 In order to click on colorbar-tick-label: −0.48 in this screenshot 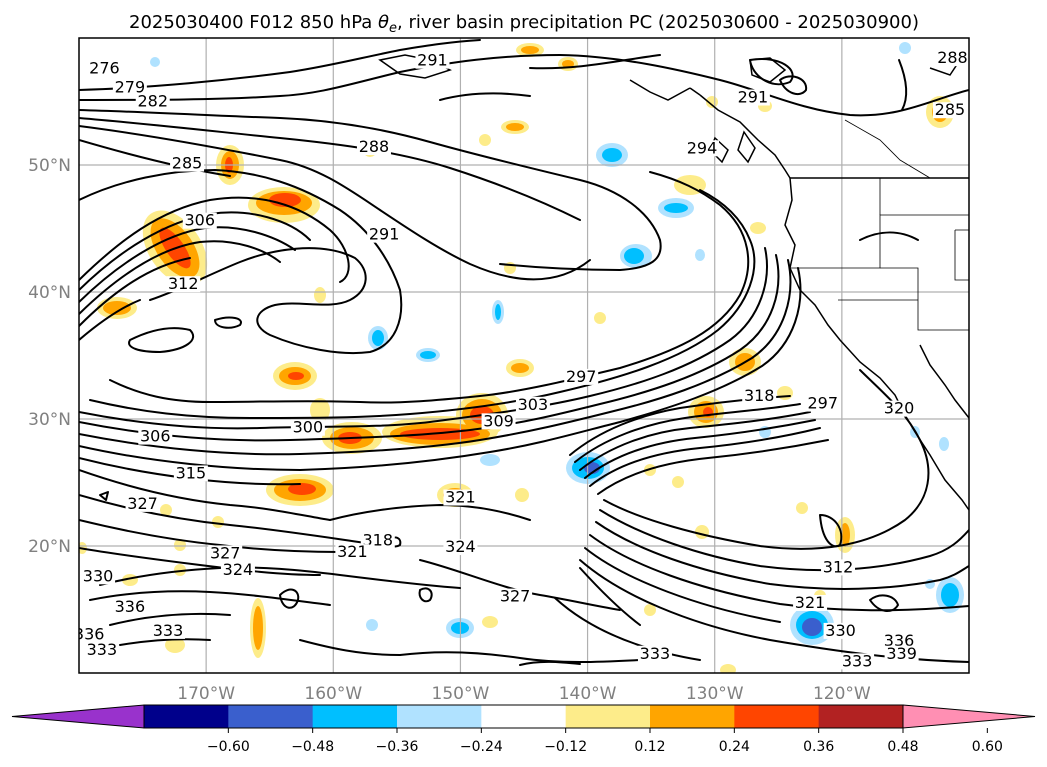, I will do `click(312, 747)`.